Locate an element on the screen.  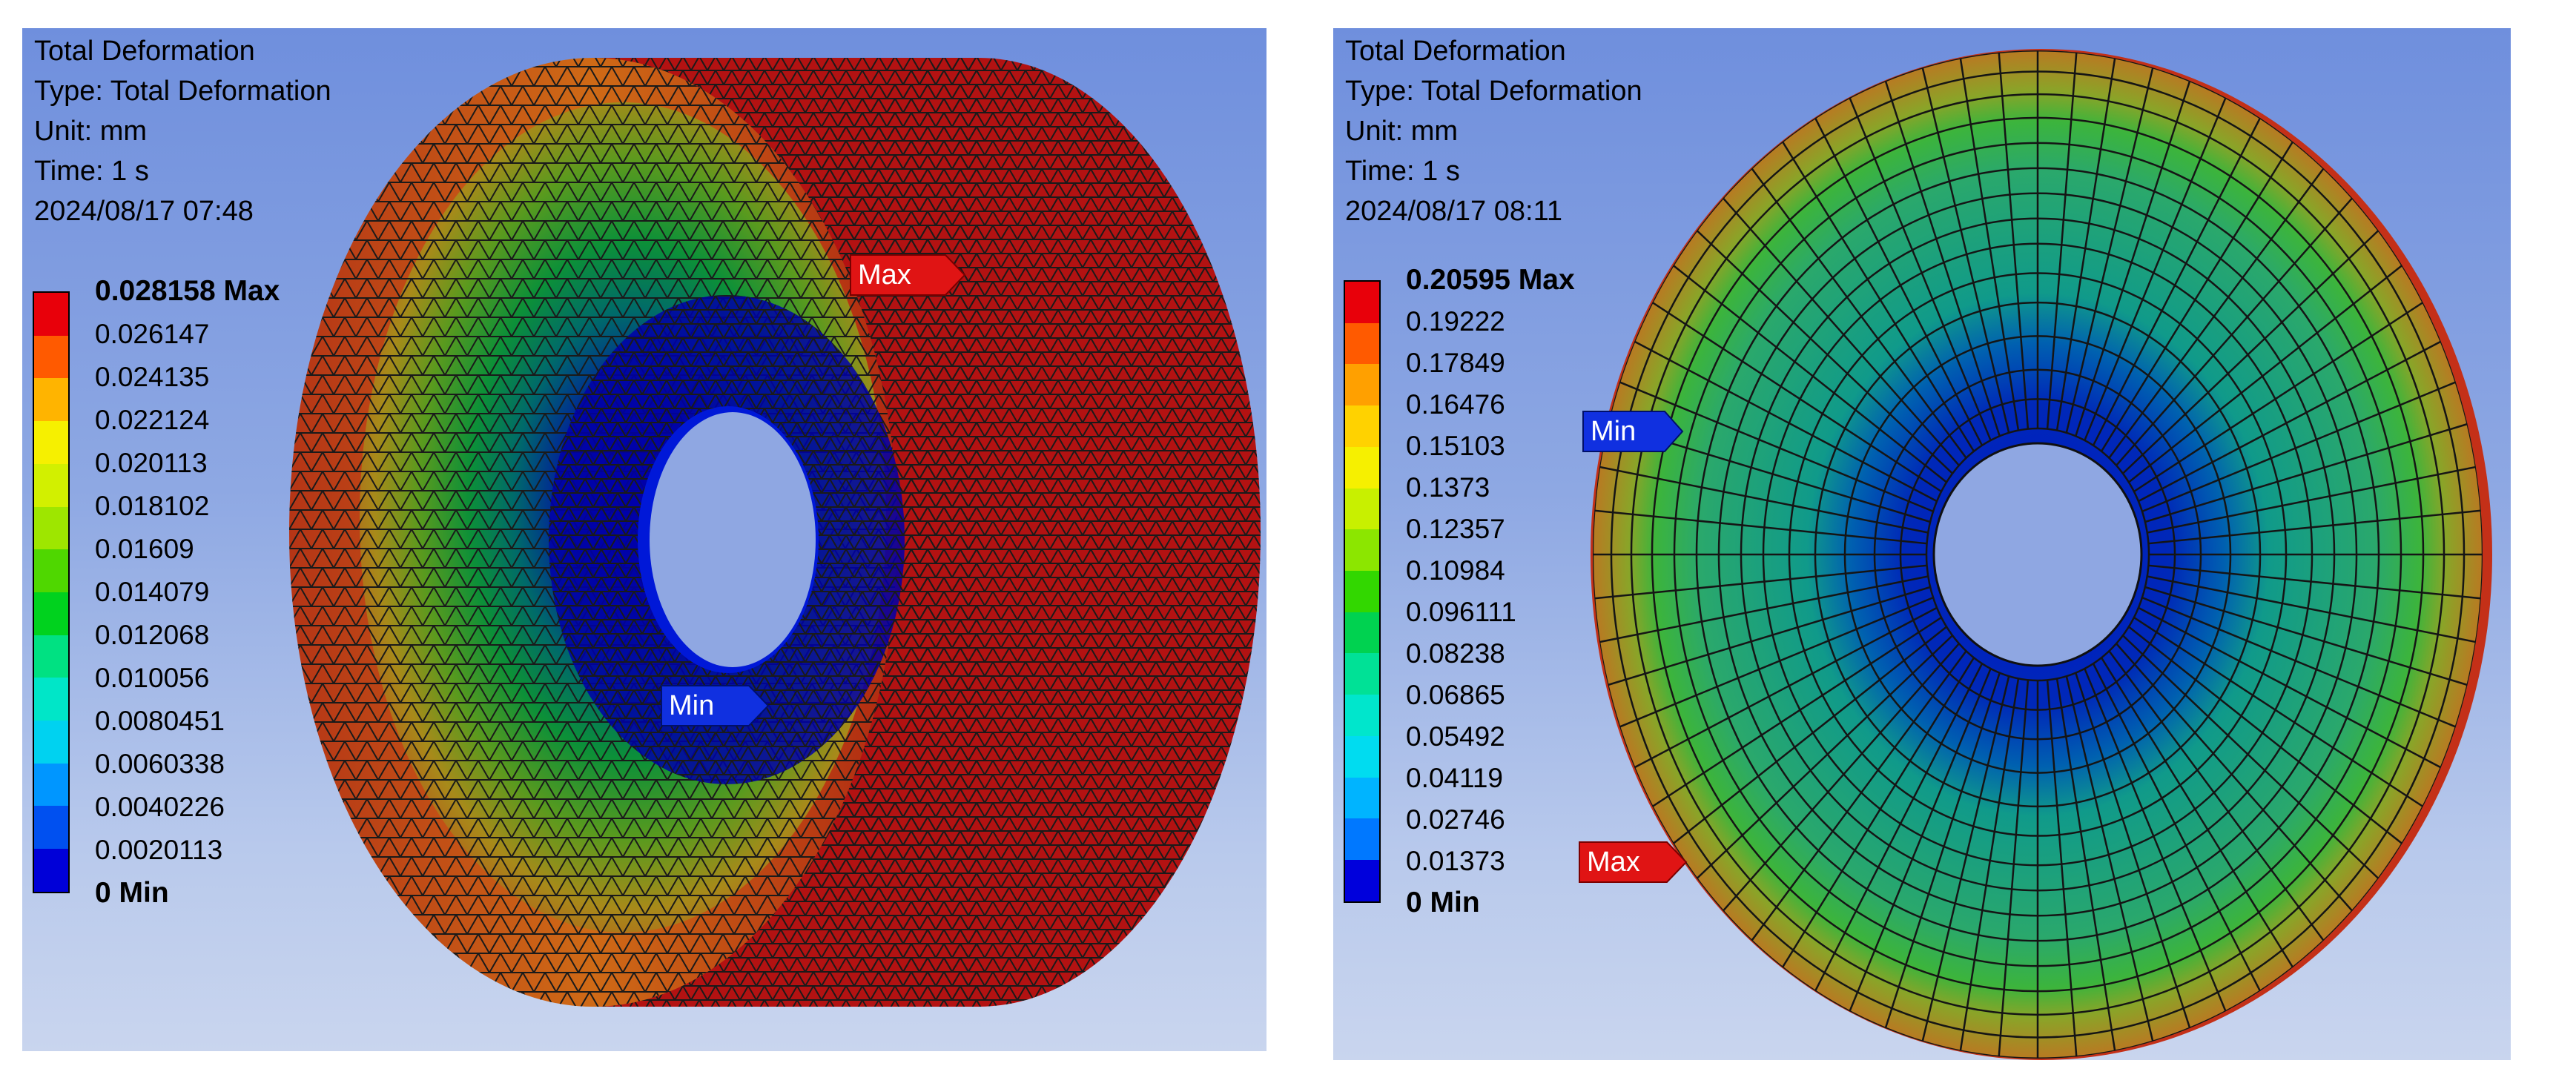
legend-label: 0.022124 is located at coordinates (152, 420).